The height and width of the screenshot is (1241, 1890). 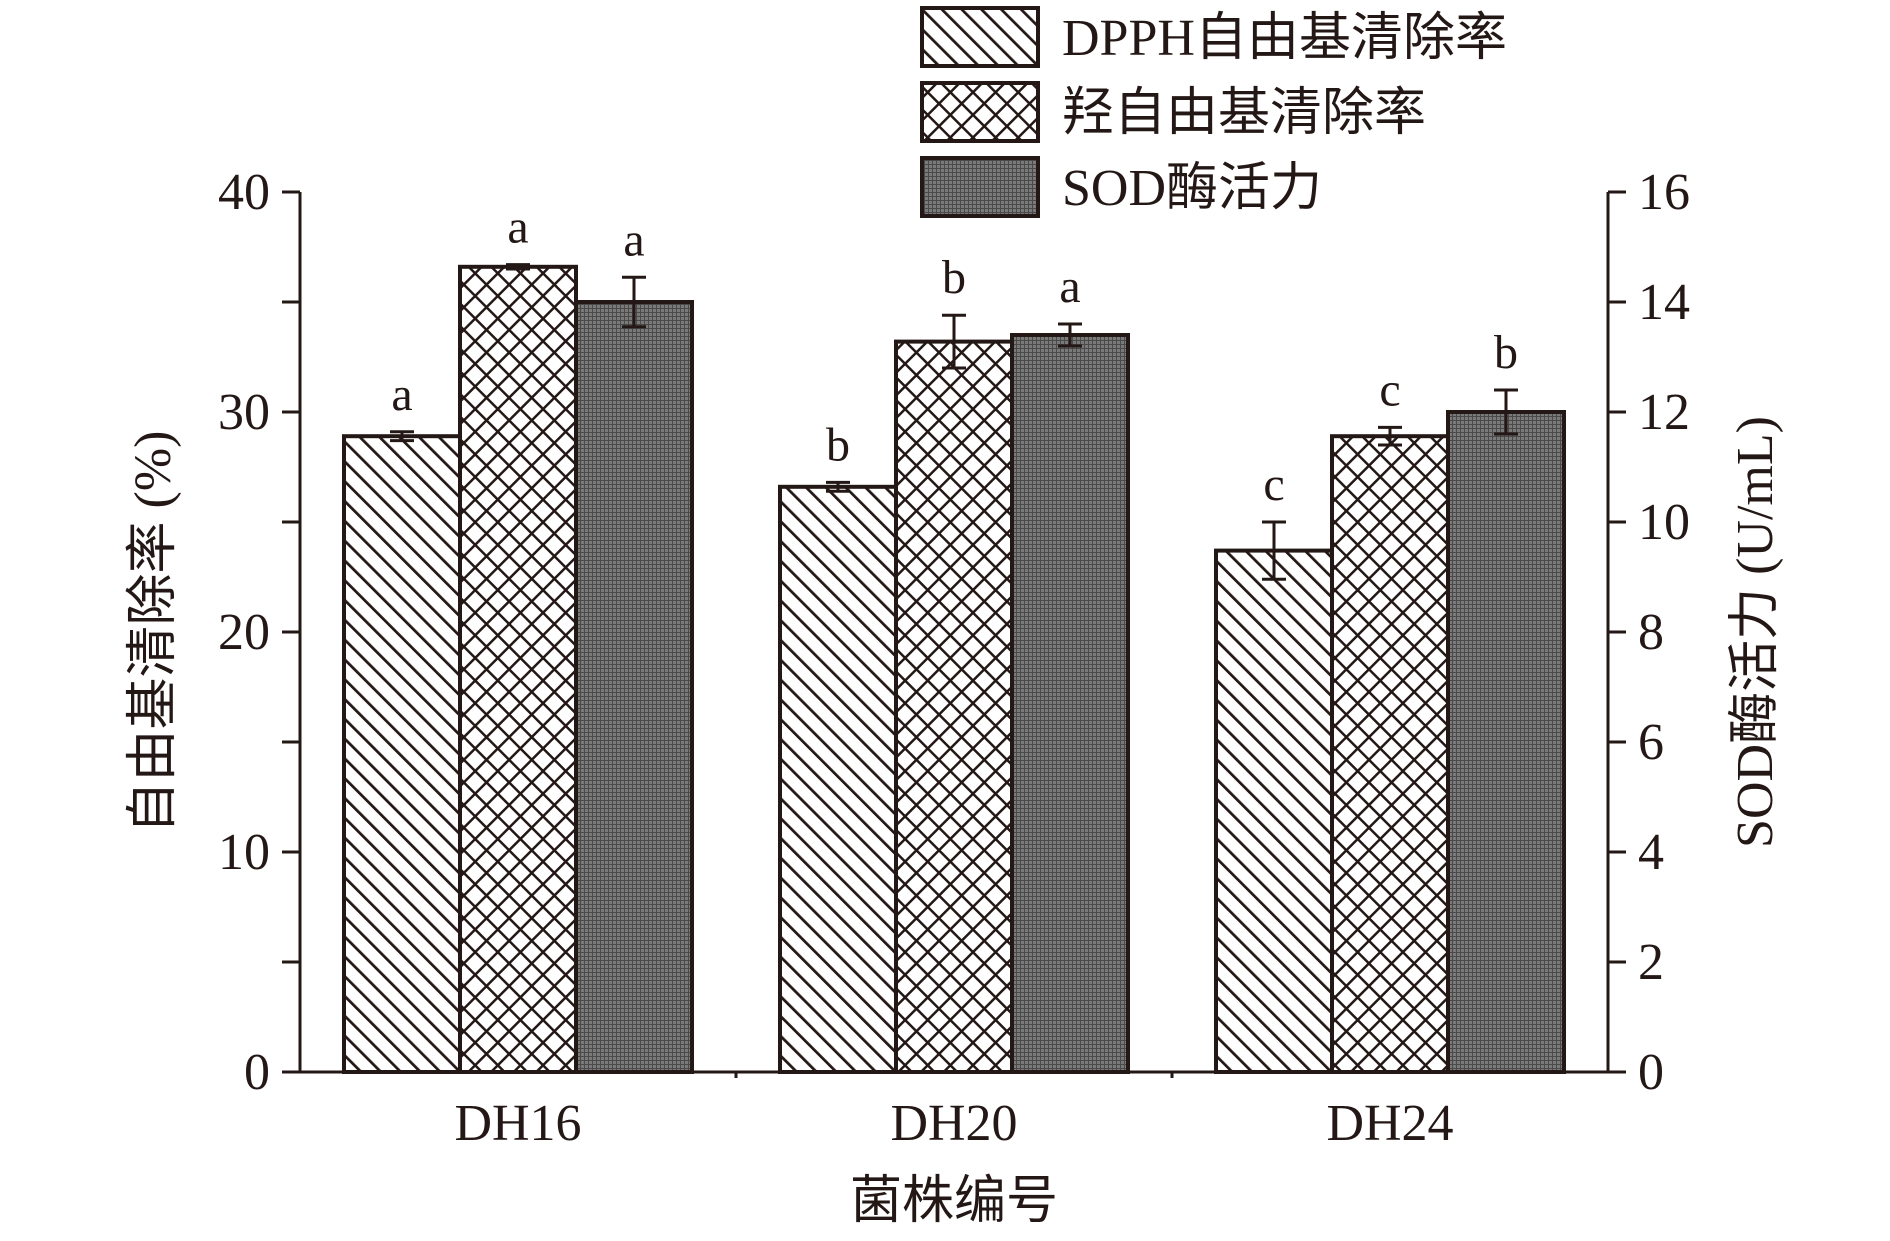 I want to click on right-tick-label: 2, so click(x=1651, y=962).